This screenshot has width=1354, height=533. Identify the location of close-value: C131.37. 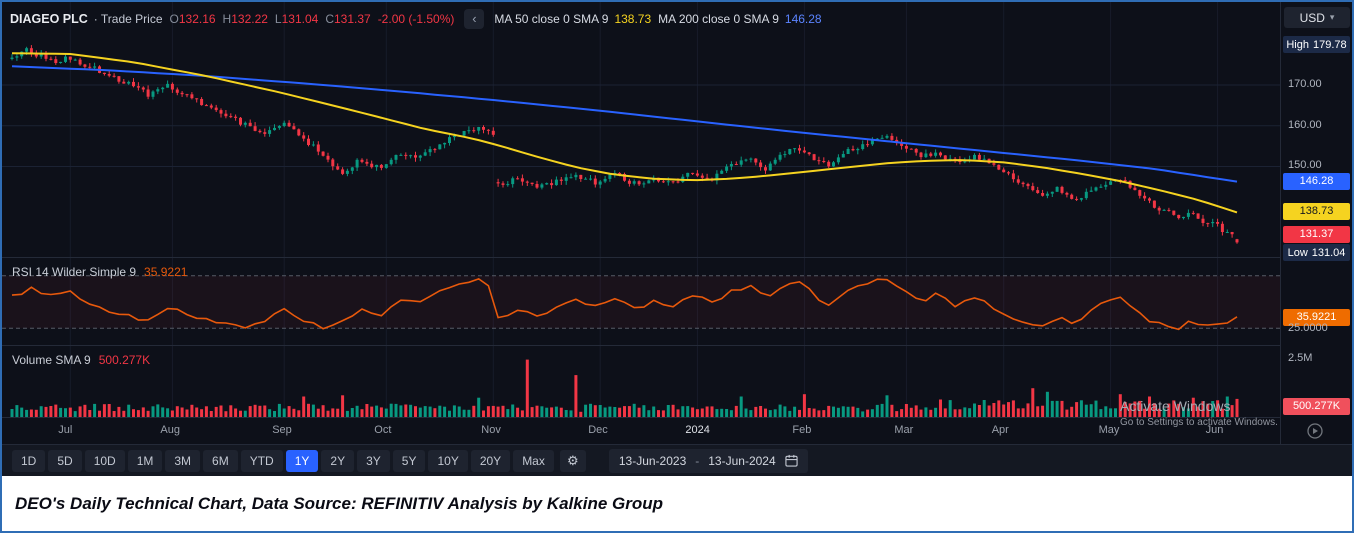
(348, 19).